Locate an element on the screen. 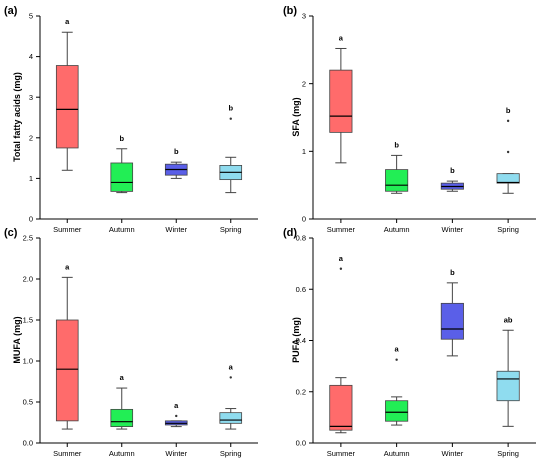 The image size is (550, 460). y-axis-title: MUFA (mg) is located at coordinates (17, 339).